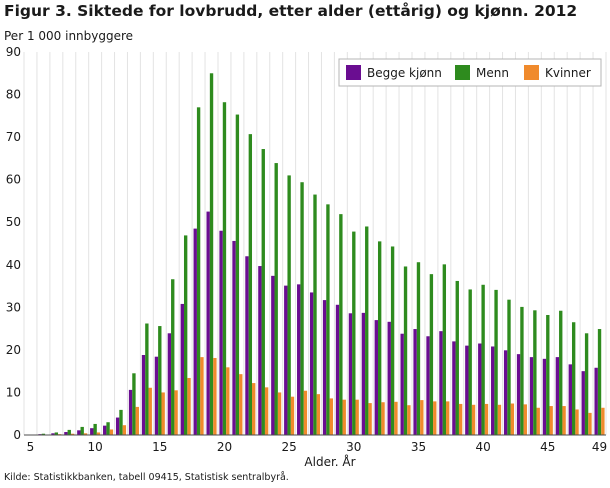 This screenshot has height=488, width=610. Describe the element at coordinates (13, 243) in the screenshot. I see `y-axis-ticks: 0 10 20 30 40 50 60 70 80 90` at that location.